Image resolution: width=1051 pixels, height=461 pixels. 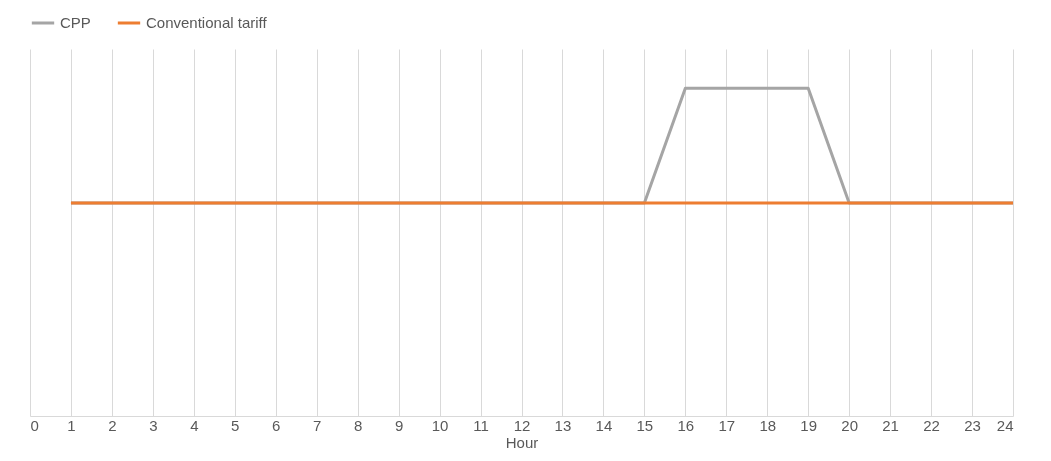 I want to click on x-tick-label: 5, so click(x=235, y=425).